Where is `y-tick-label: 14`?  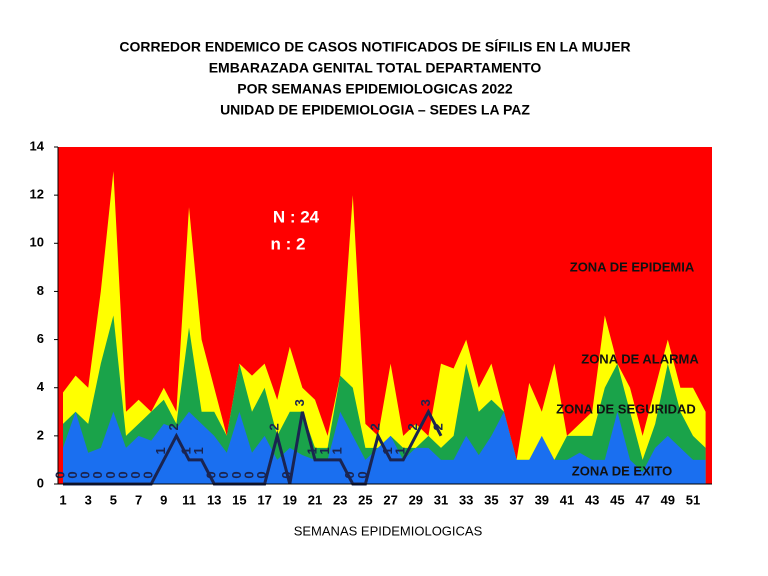 y-tick-label: 14 is located at coordinates (37, 145).